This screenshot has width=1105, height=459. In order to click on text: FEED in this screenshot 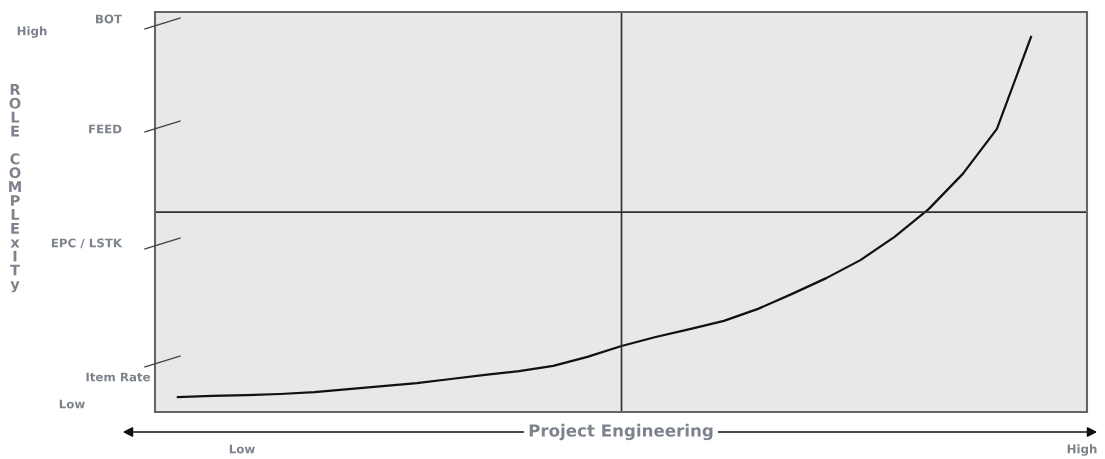, I will do `click(105, 129)`.